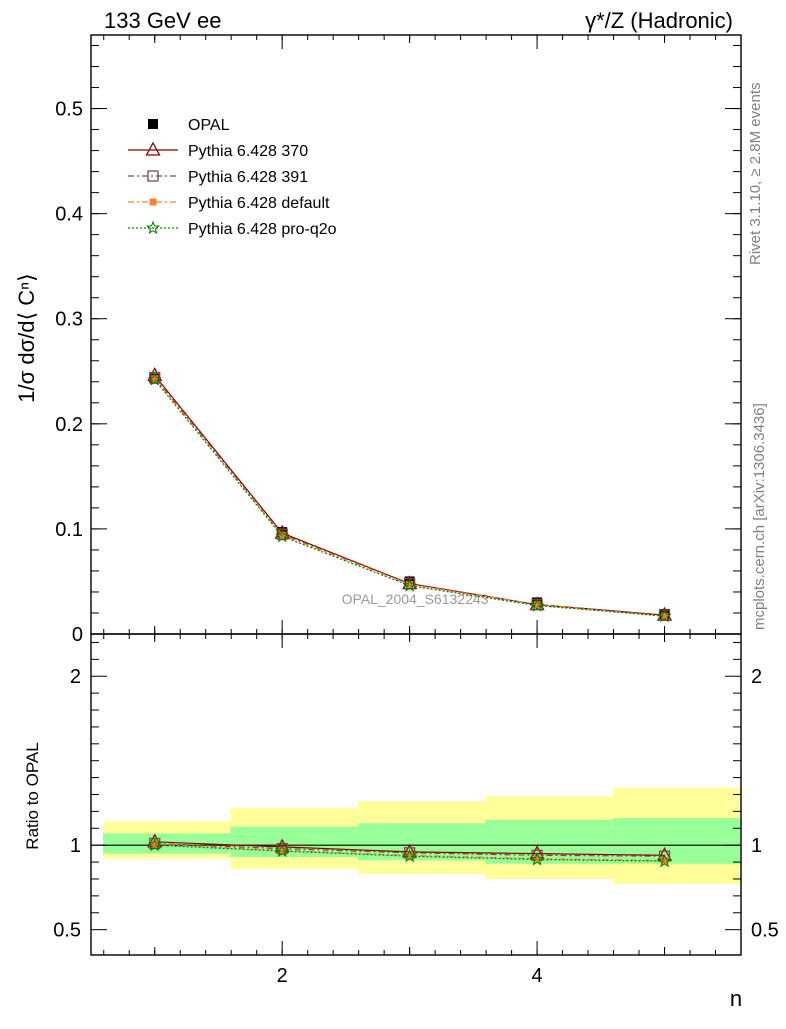 This screenshot has width=786, height=1029. Describe the element at coordinates (755, 174) in the screenshot. I see `rivet-label: Rivet 3.1.10, ≥ 2.8M events` at that location.